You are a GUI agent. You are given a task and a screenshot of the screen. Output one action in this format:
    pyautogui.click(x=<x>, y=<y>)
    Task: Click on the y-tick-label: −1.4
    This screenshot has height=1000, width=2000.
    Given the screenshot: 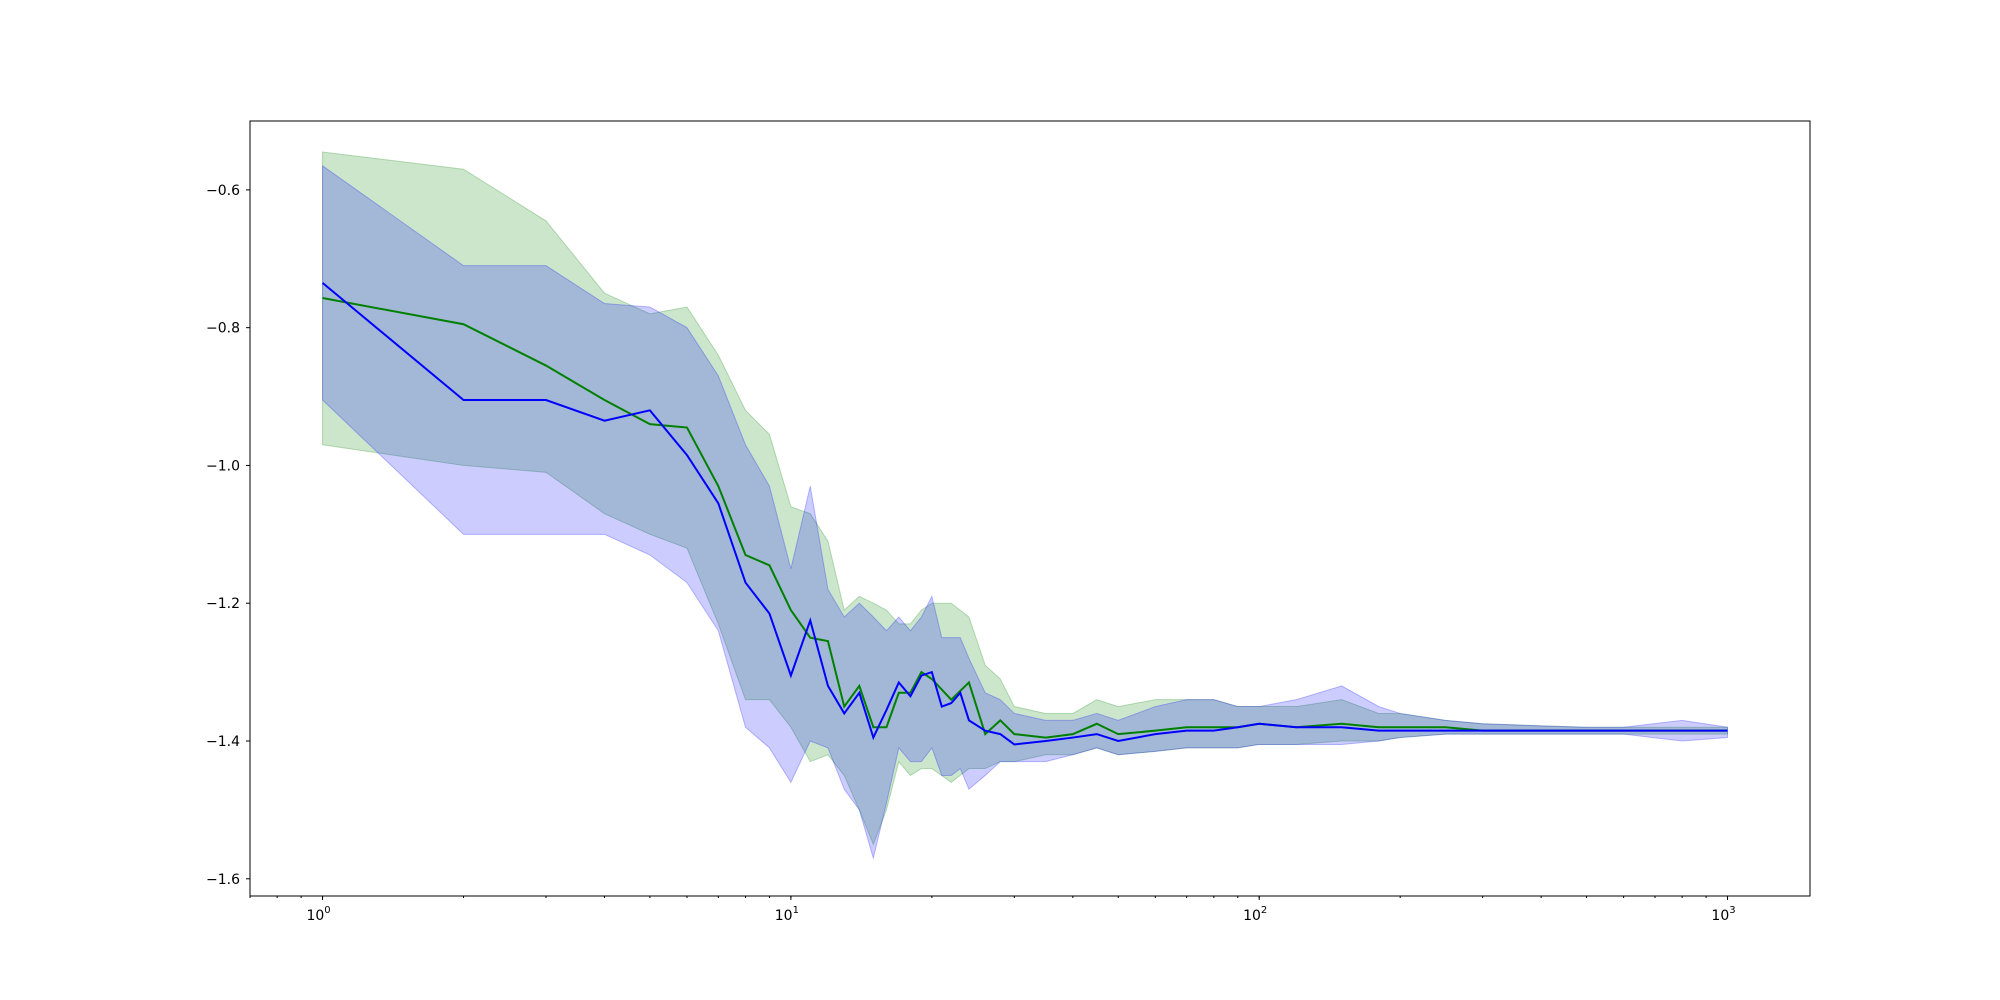 What is the action you would take?
    pyautogui.click(x=223, y=742)
    